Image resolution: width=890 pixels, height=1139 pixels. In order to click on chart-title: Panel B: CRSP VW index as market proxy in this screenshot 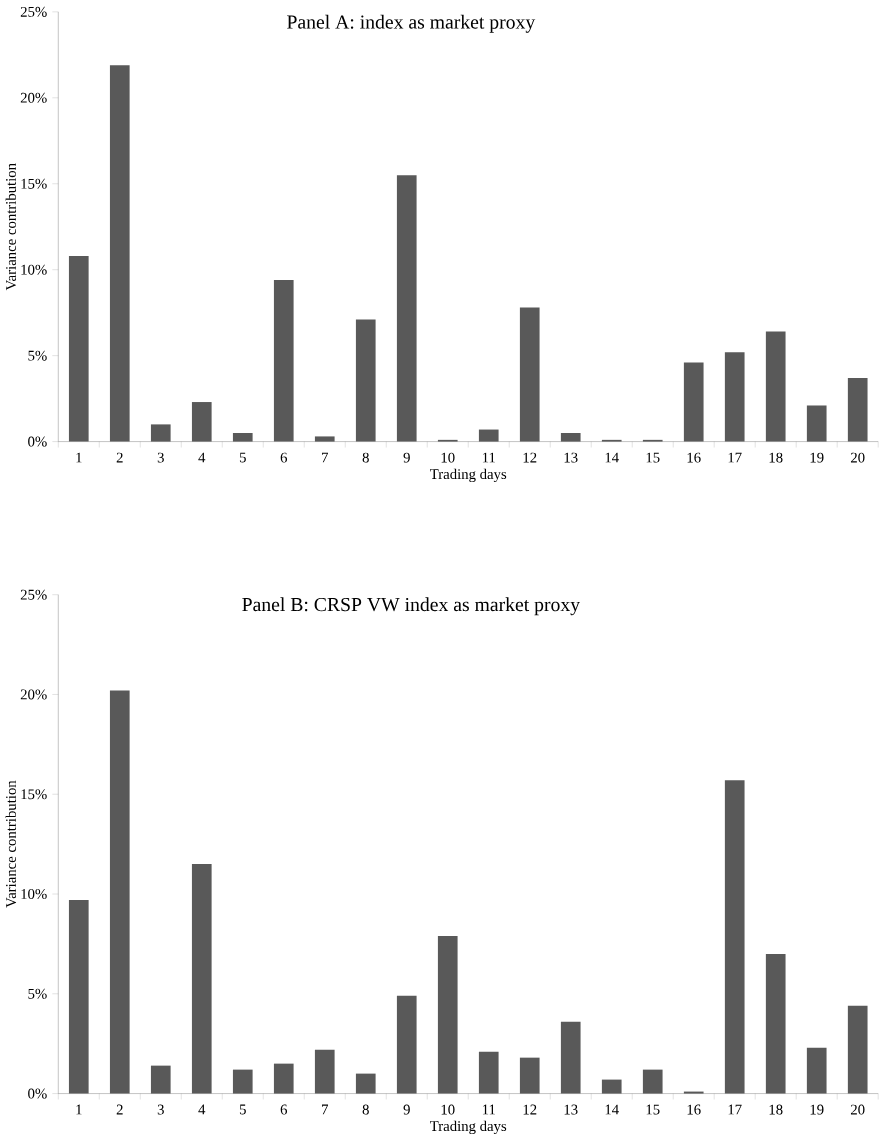, I will do `click(411, 606)`.